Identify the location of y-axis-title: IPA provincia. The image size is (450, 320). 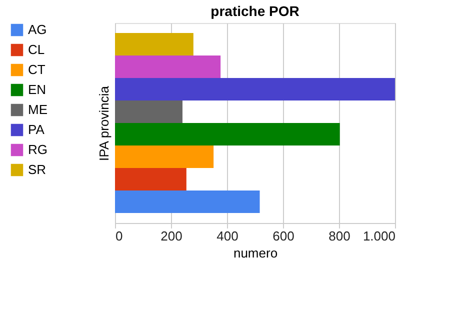
(104, 123).